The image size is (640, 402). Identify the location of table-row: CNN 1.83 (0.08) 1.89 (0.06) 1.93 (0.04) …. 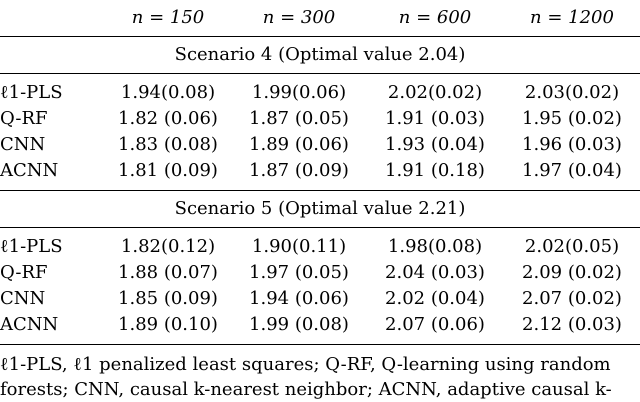
(320, 145).